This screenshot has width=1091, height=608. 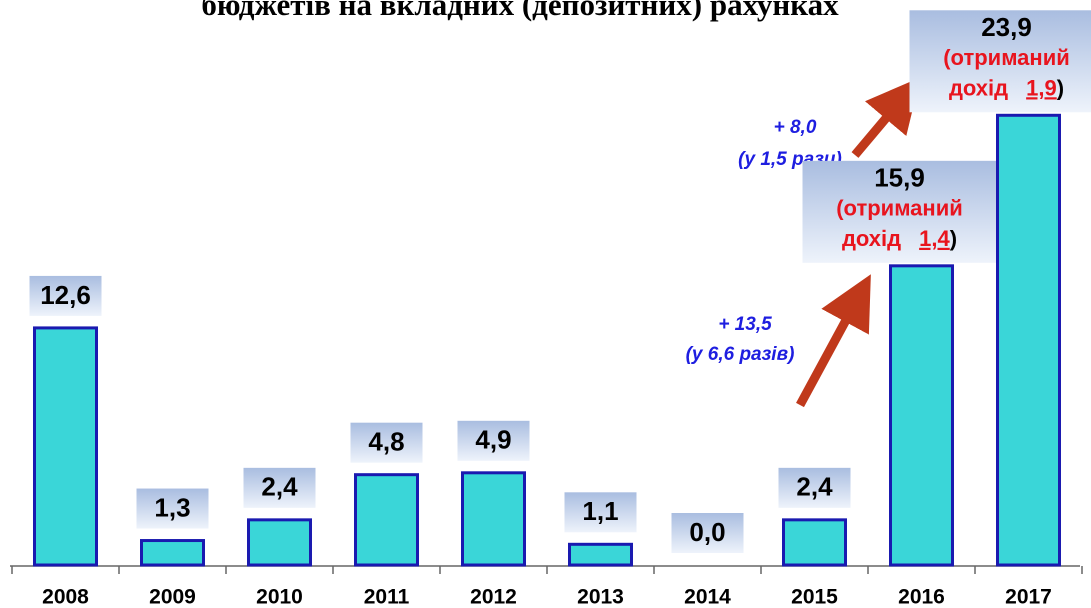 I want to click on note: дохід 1,4), so click(x=899, y=238).